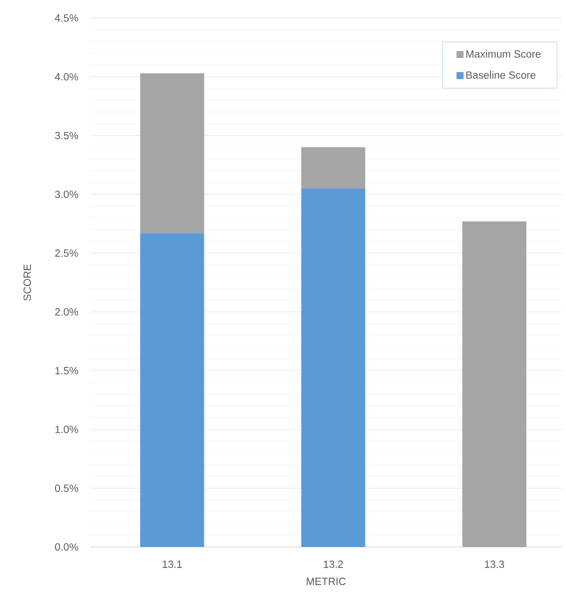 The image size is (566, 598). What do you see at coordinates (66, 488) in the screenshot?
I see `y-tick-label: 0.5%` at bounding box center [66, 488].